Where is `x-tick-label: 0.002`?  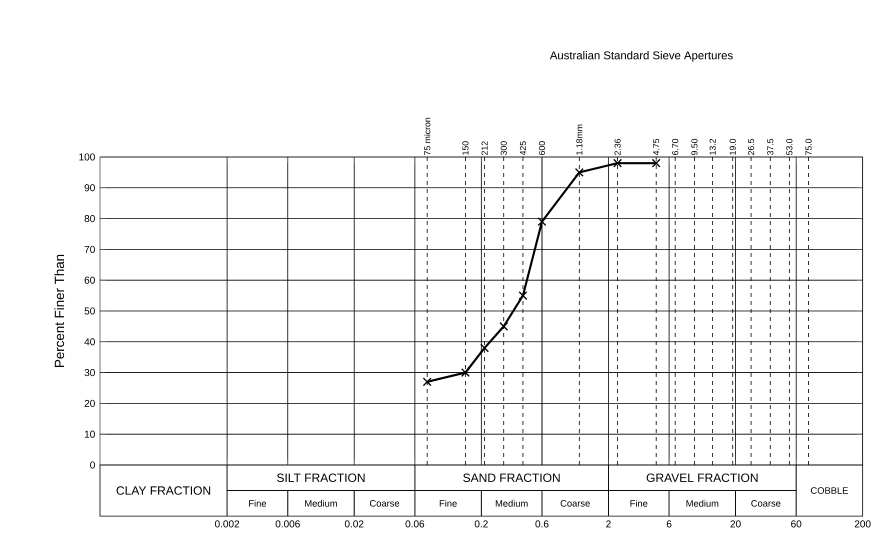 x-tick-label: 0.002 is located at coordinates (227, 524).